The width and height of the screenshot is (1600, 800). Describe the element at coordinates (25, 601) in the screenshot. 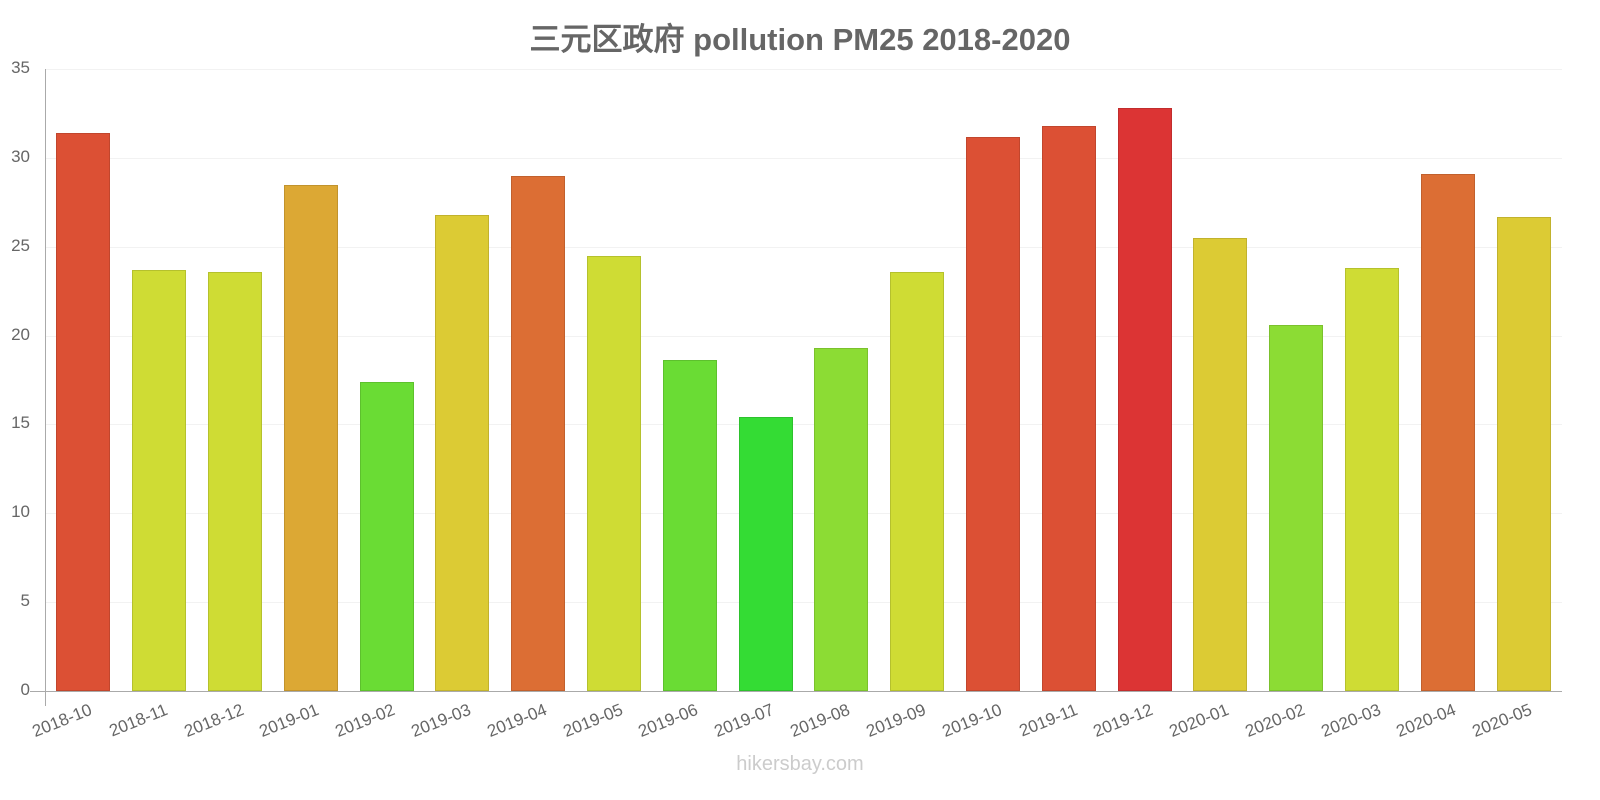

I see `y-tick-label: 5` at that location.